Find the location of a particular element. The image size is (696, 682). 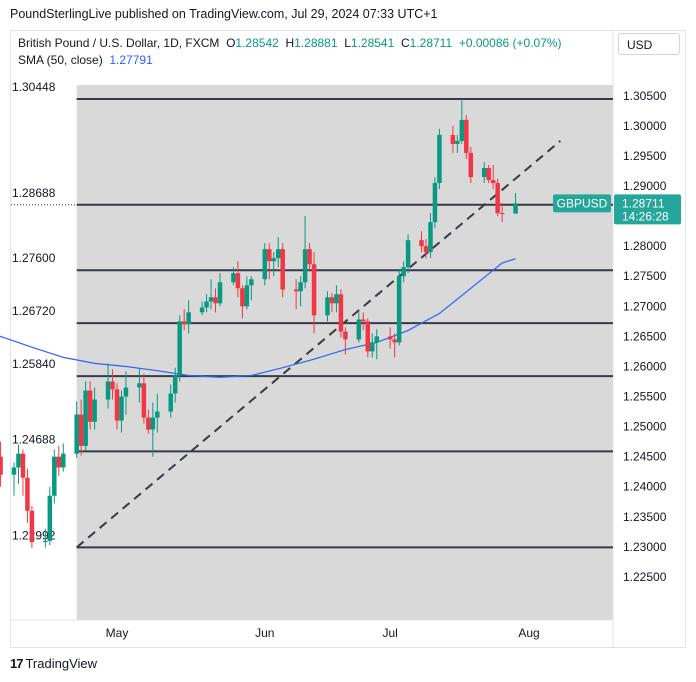

tradingview-logo: 17 TradingView is located at coordinates (53, 663).